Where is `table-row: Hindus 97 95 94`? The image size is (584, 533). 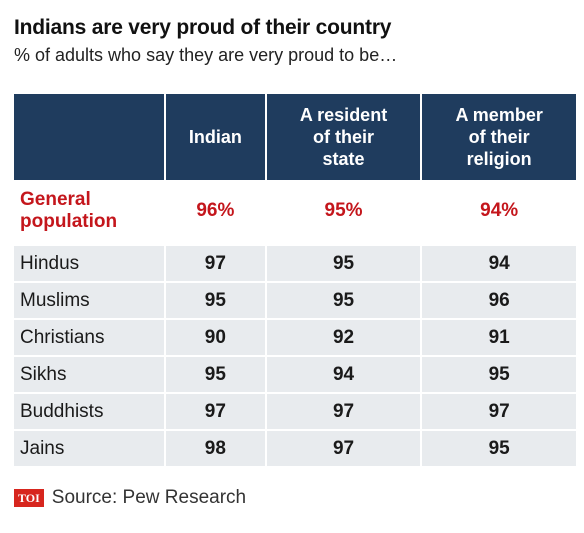
table-row: Hindus 97 95 94 is located at coordinates (295, 262).